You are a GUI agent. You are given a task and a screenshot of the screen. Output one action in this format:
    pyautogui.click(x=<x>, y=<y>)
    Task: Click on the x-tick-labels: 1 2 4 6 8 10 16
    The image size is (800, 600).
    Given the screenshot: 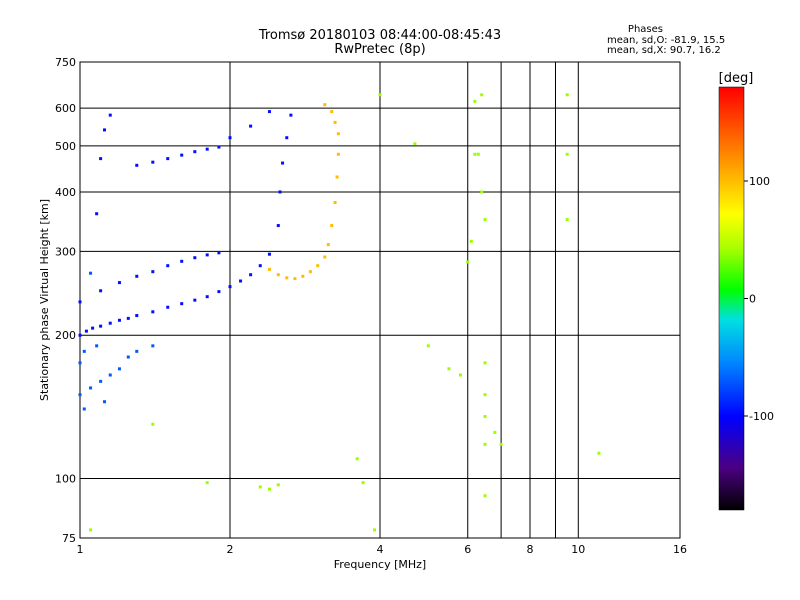 What is the action you would take?
    pyautogui.click(x=382, y=549)
    